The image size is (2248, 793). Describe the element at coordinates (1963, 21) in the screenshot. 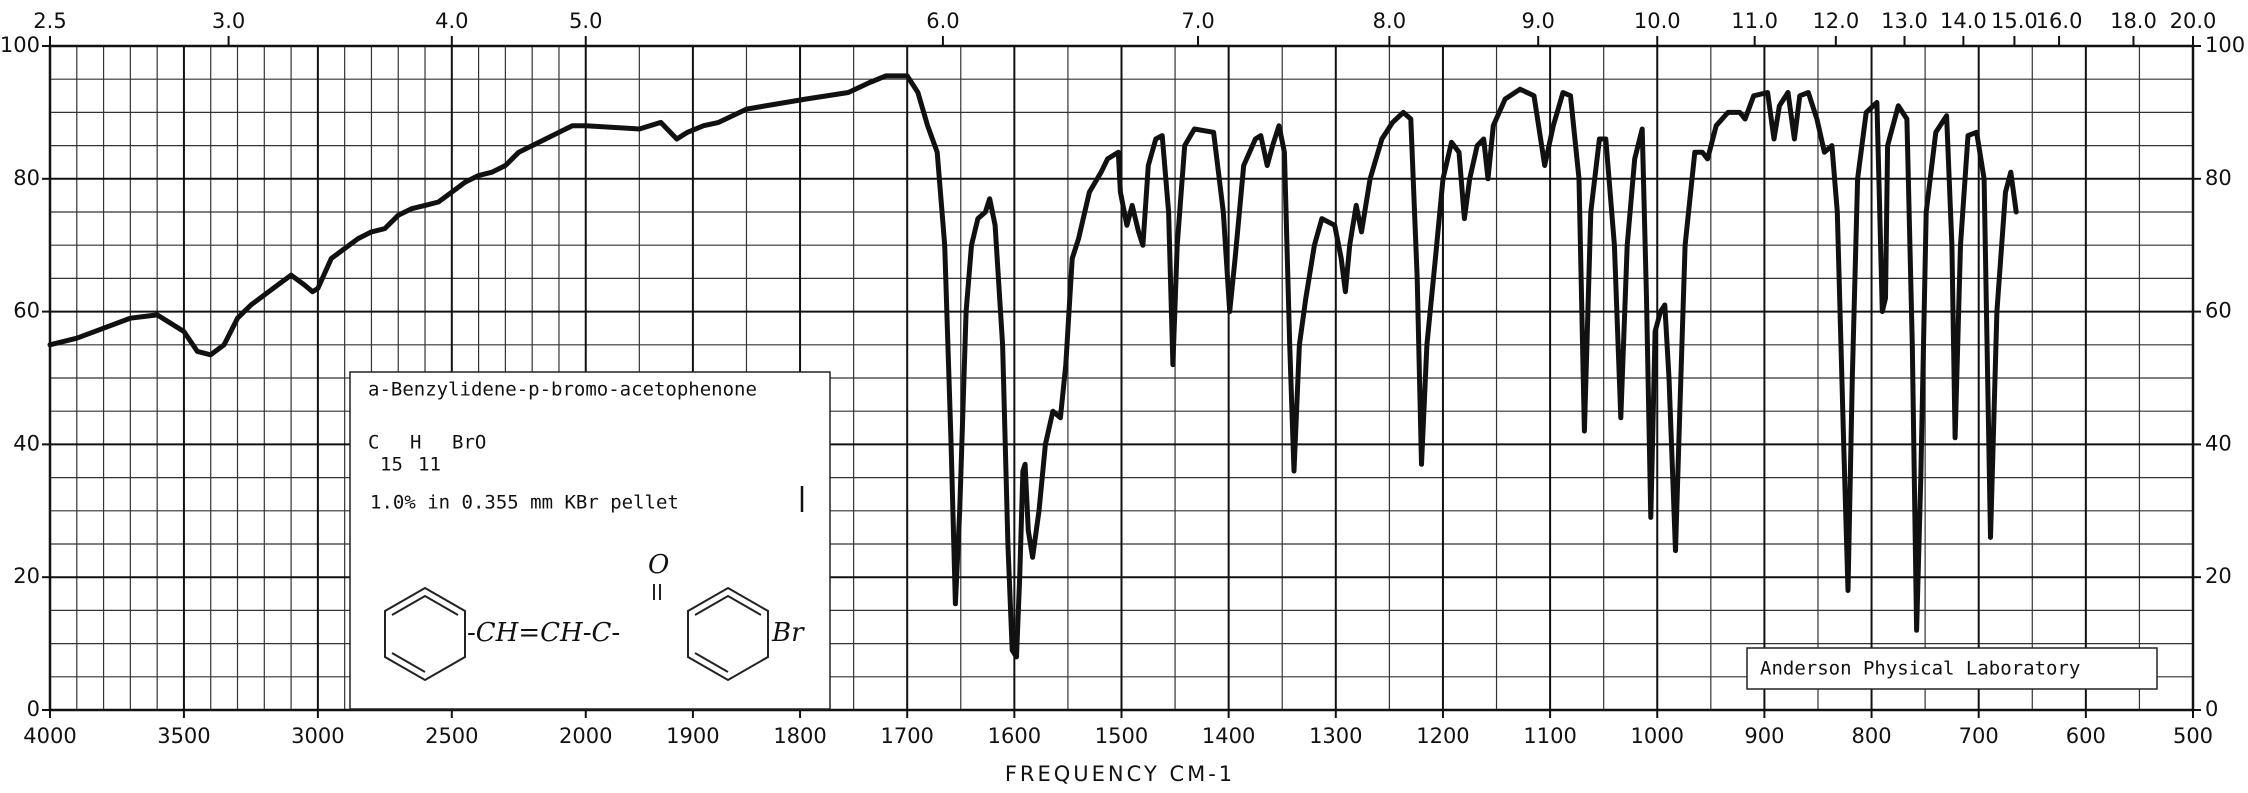

I see `x2-tick-label: 14.0` at that location.